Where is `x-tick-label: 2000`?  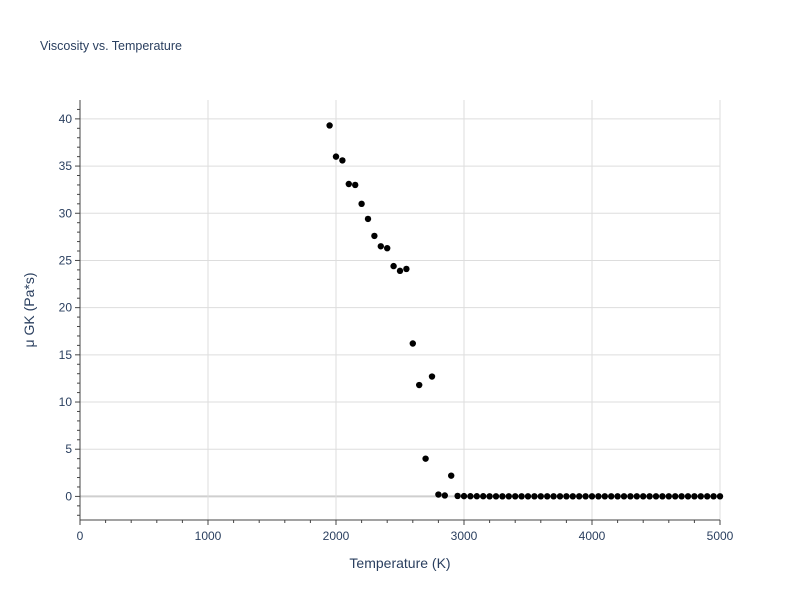
x-tick-label: 2000 is located at coordinates (336, 536).